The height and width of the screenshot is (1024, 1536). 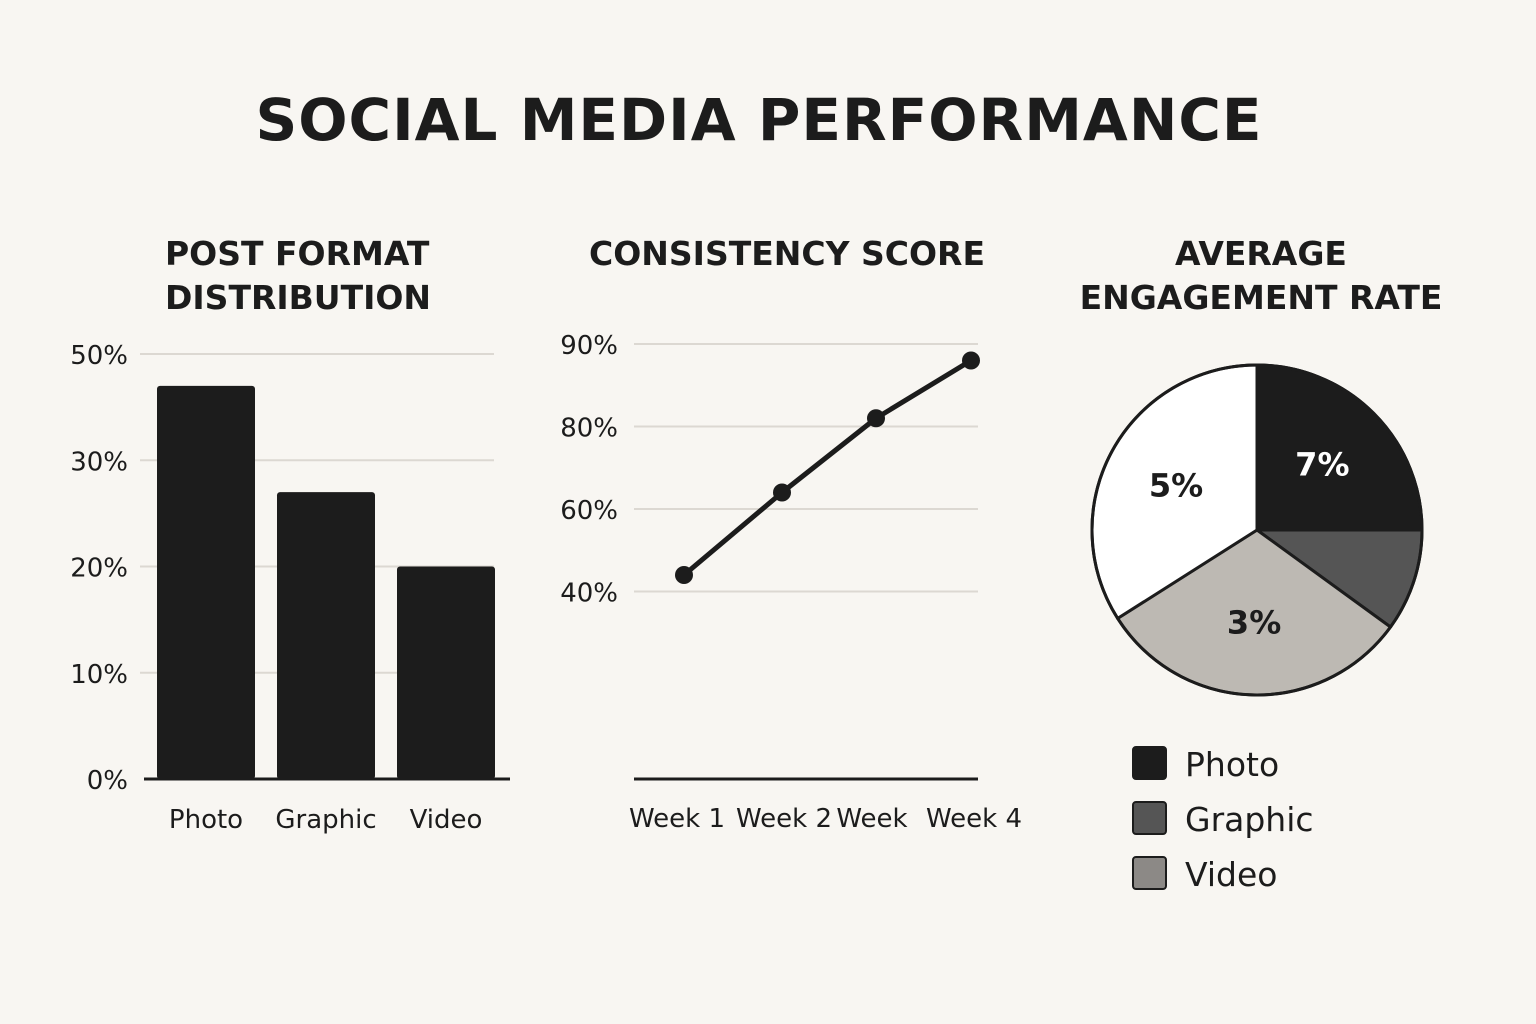 What do you see at coordinates (589, 511) in the screenshot?
I see `line-y-tick-label: 60%` at bounding box center [589, 511].